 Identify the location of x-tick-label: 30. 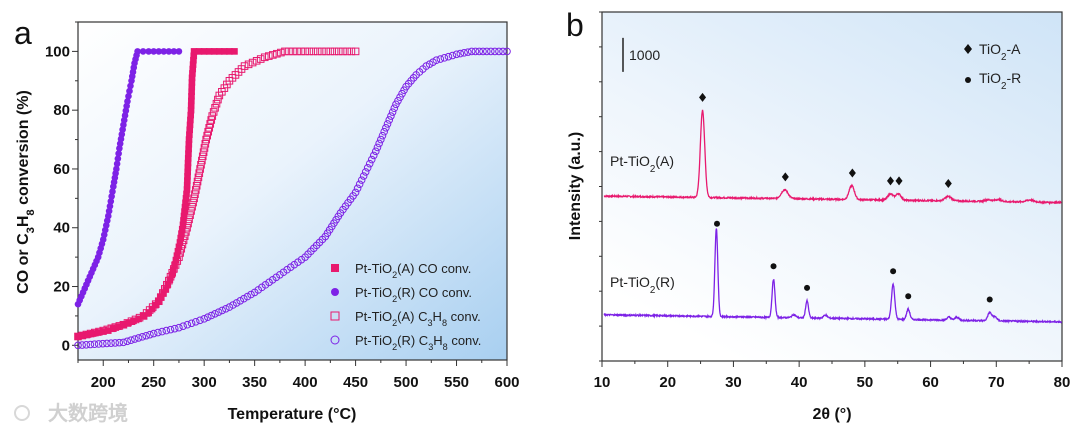
(733, 382).